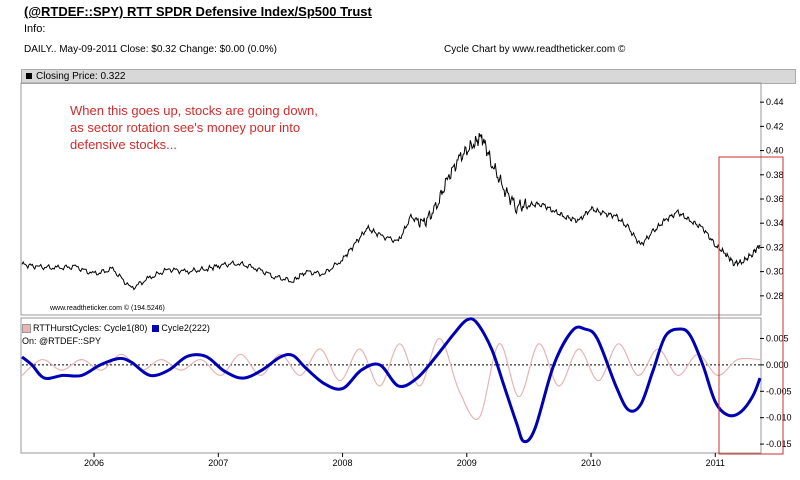 This screenshot has height=480, width=800. Describe the element at coordinates (775, 126) in the screenshot. I see `upper-y-tick-label: 0.42` at that location.